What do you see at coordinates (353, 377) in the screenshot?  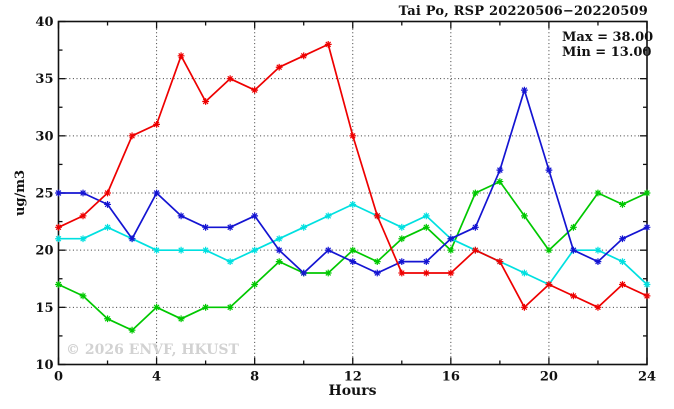 I see `x-tick-label: 12` at bounding box center [353, 377].